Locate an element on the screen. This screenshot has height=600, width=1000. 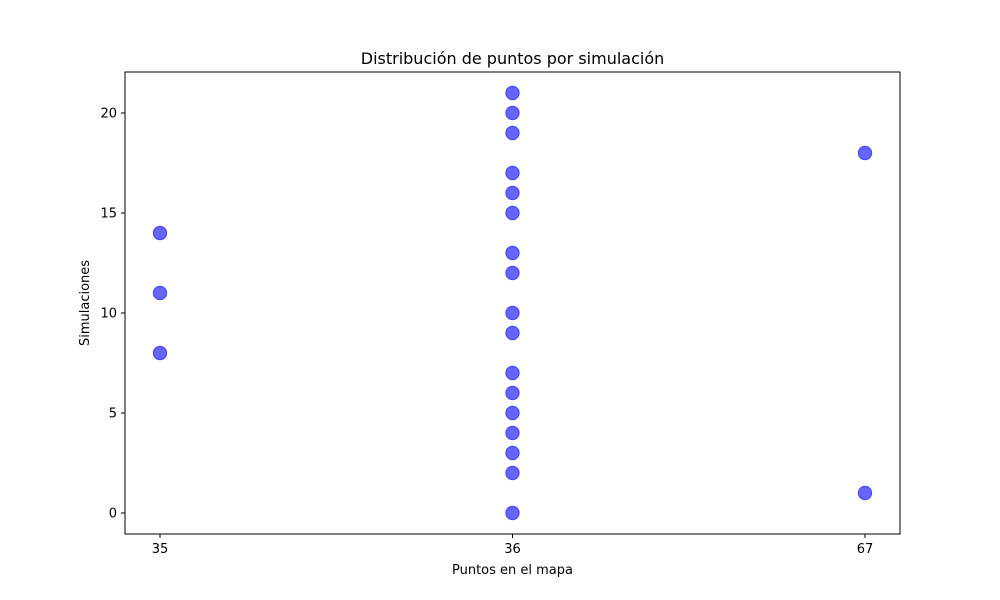
x-tick-label: 35 is located at coordinates (160, 549).